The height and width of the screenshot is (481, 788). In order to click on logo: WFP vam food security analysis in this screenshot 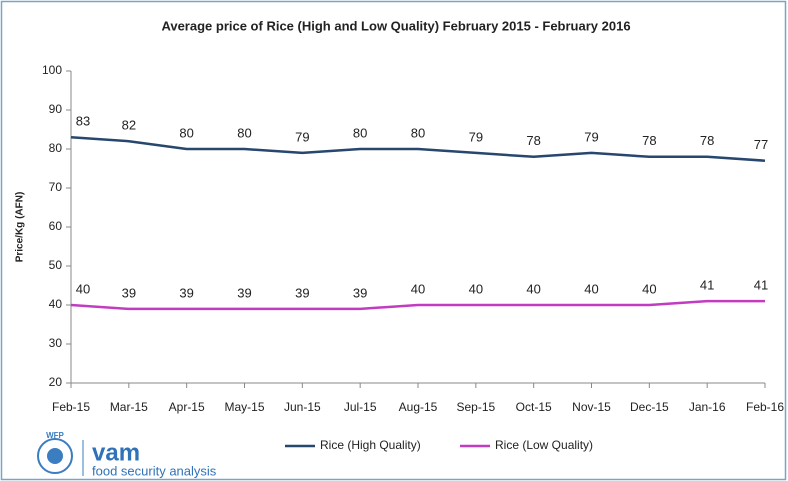, I will do `click(127, 454)`.